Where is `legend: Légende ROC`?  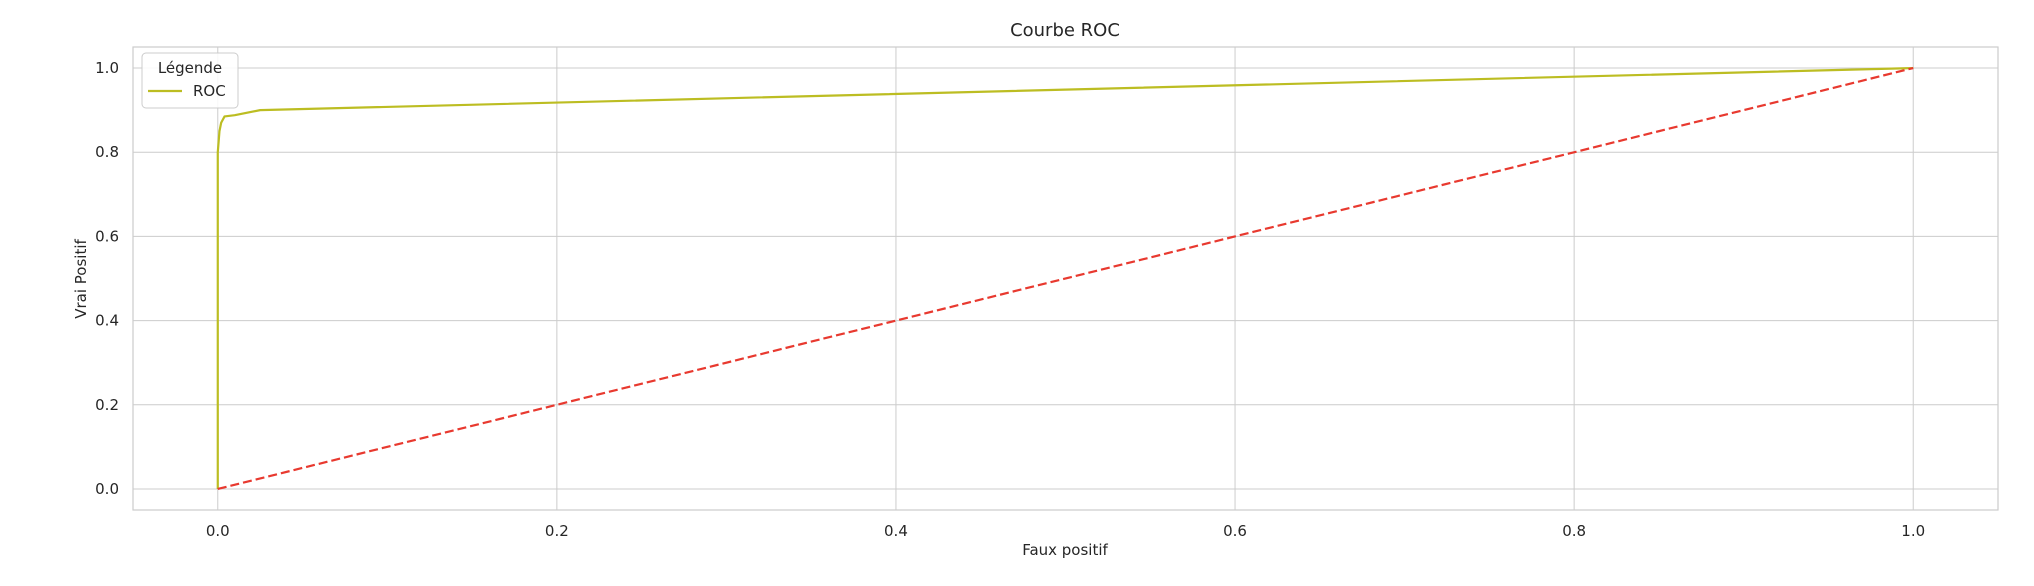
legend: Légende ROC is located at coordinates (190, 80).